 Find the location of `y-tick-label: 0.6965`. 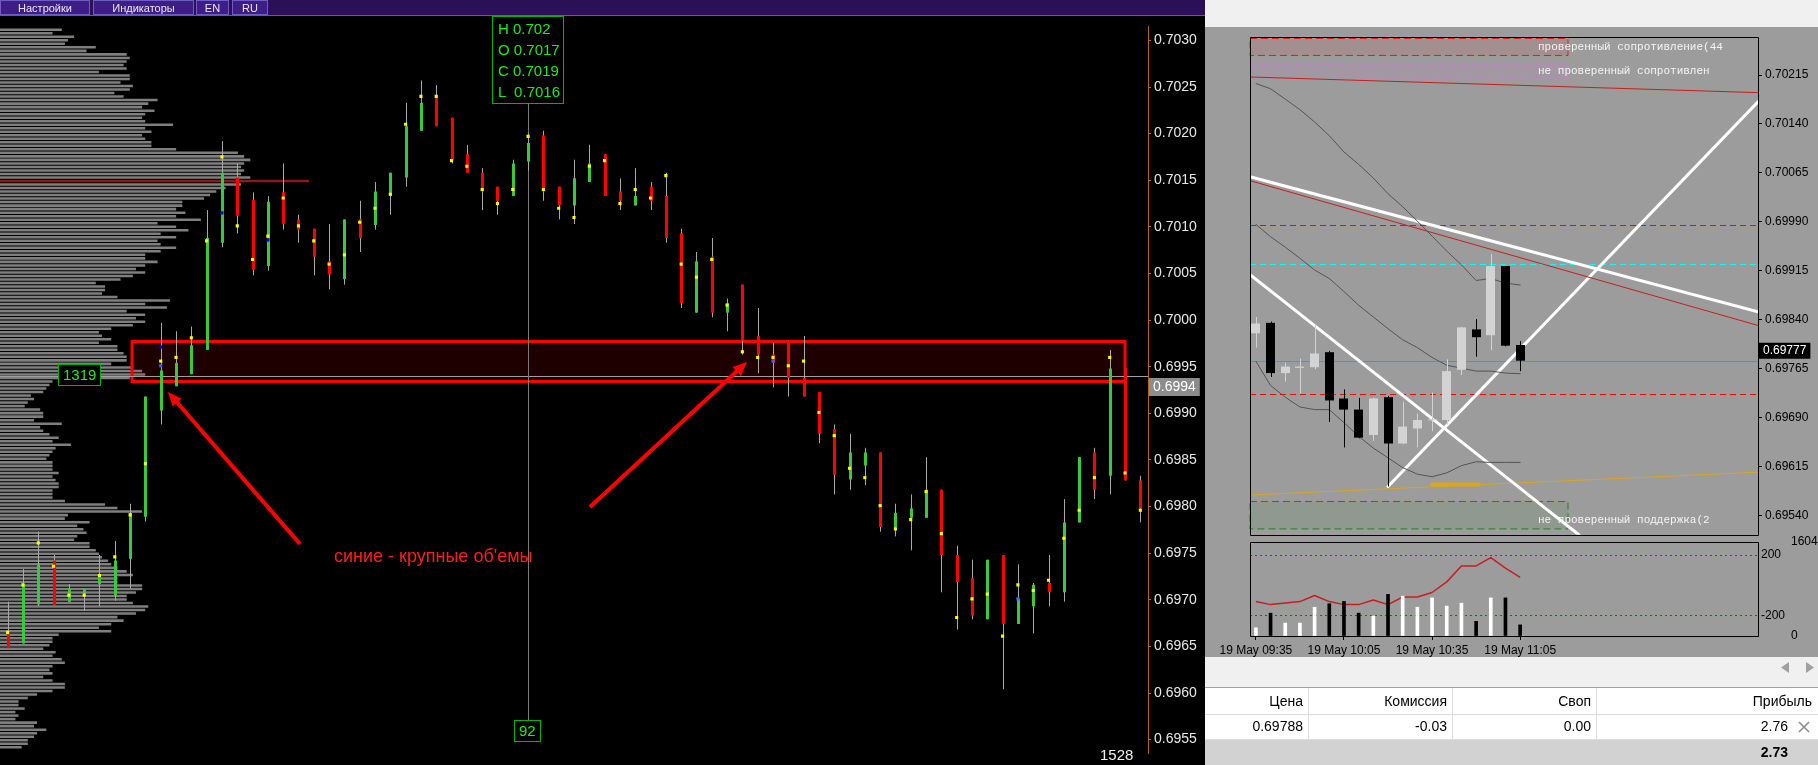

y-tick-label: 0.6965 is located at coordinates (1176, 645).